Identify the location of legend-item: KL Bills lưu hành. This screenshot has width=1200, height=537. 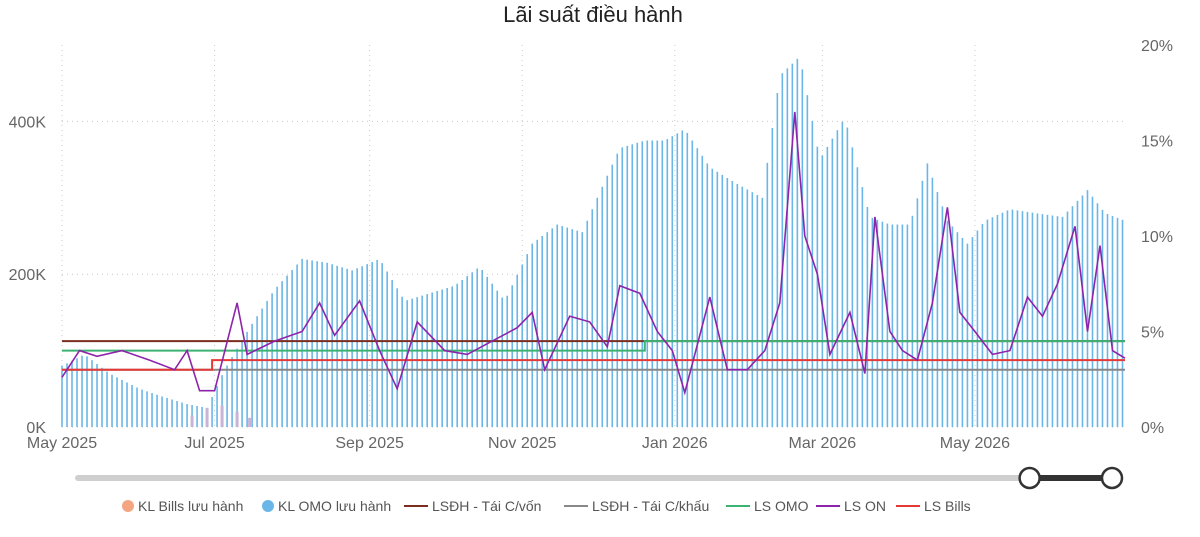
(182, 506).